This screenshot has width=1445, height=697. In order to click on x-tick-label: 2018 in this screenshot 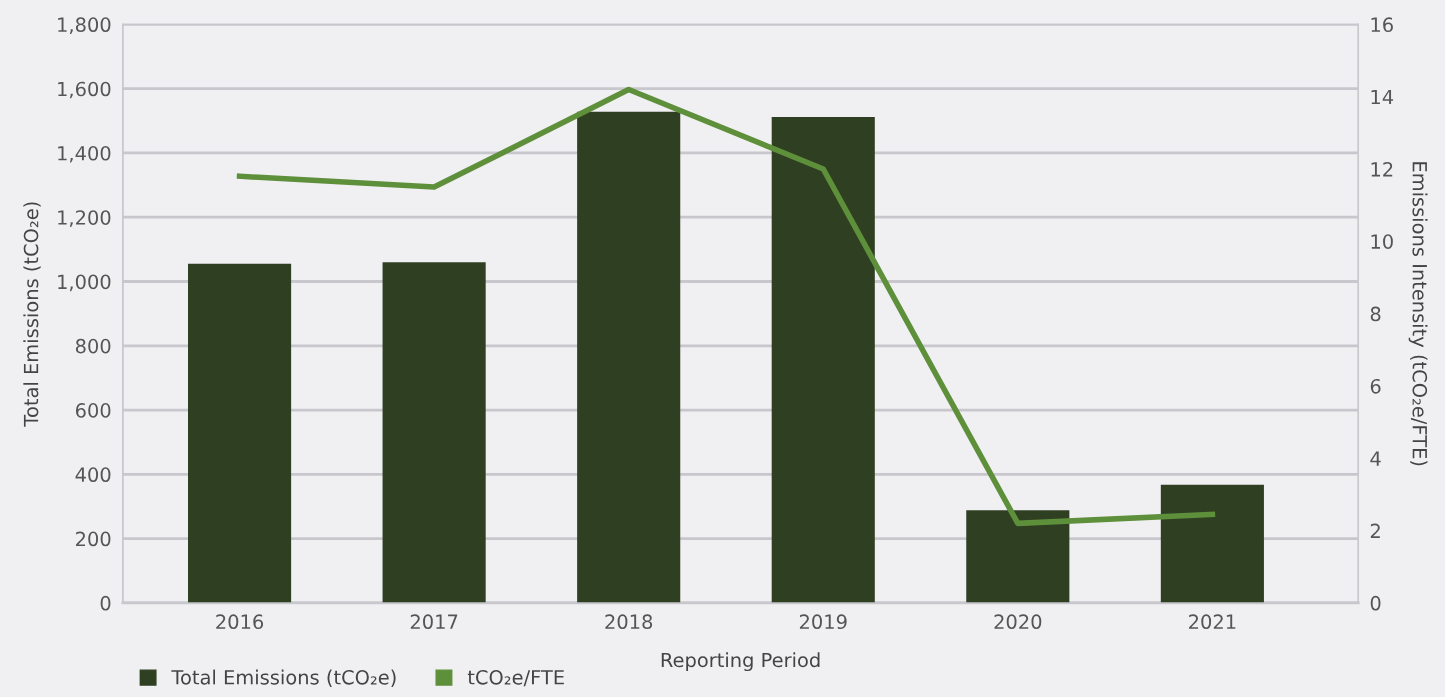, I will do `click(629, 622)`.